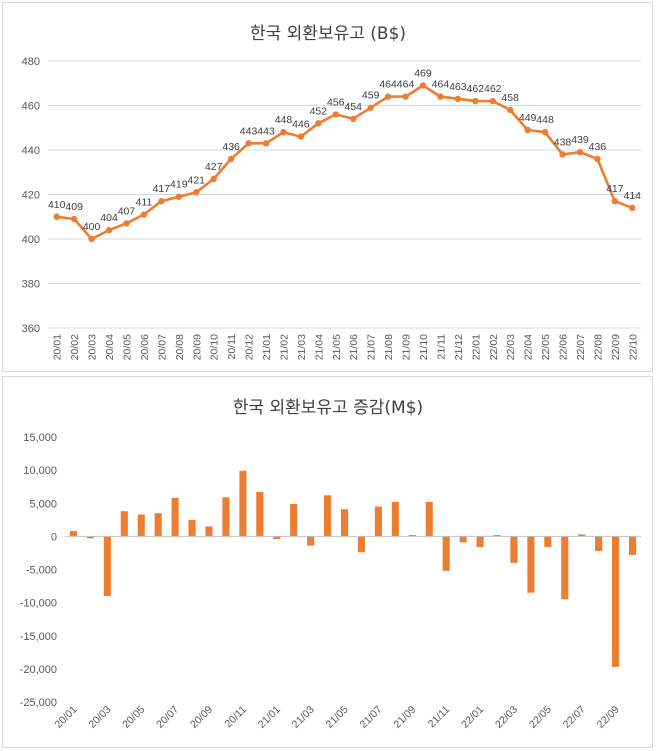  What do you see at coordinates (494, 347) in the screenshot?
I see `x-tick-label: 22/02` at bounding box center [494, 347].